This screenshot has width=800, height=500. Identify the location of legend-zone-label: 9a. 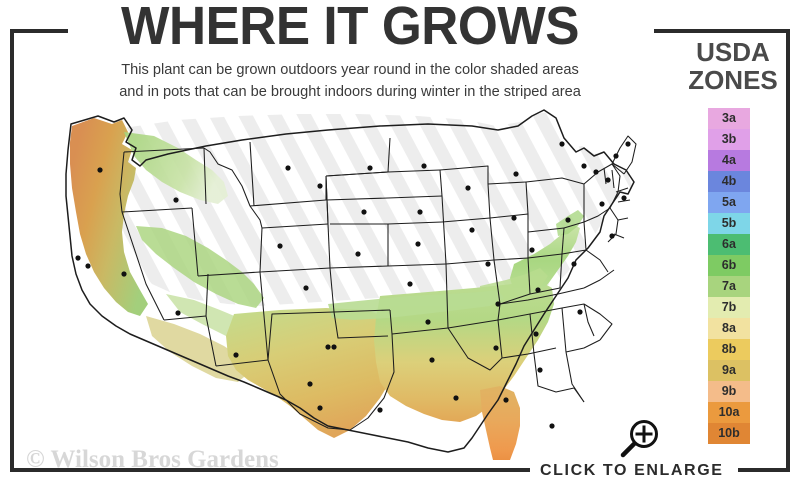
(729, 370).